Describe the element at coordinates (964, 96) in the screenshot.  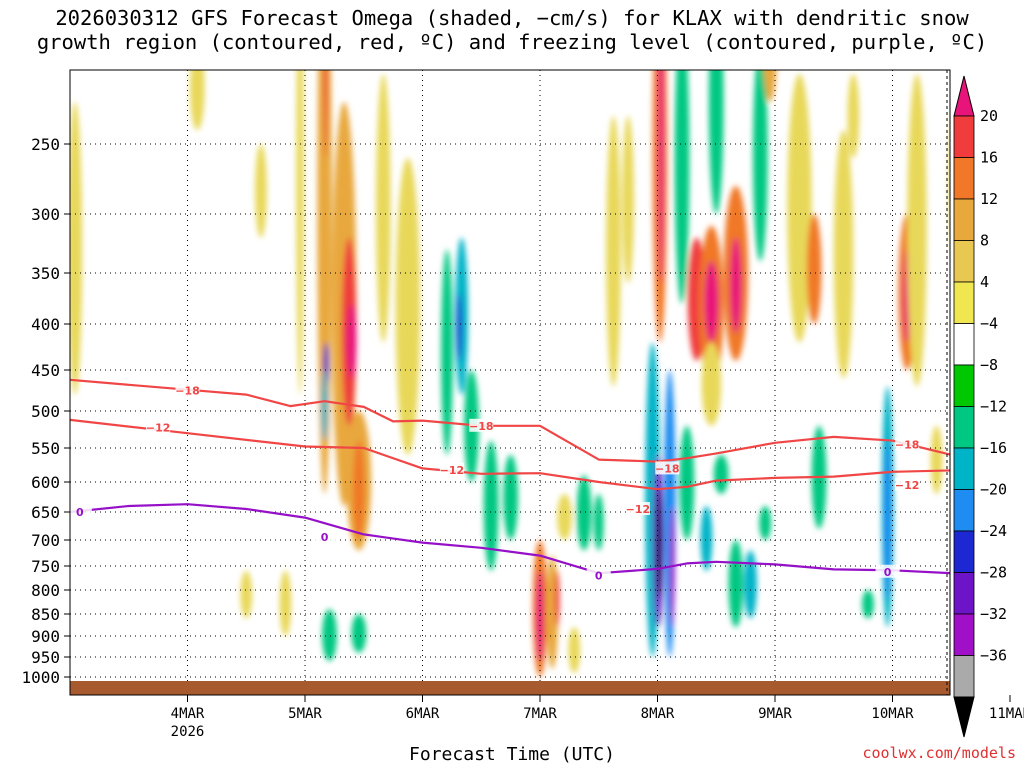
I see `colorbar-top-arrow` at that location.